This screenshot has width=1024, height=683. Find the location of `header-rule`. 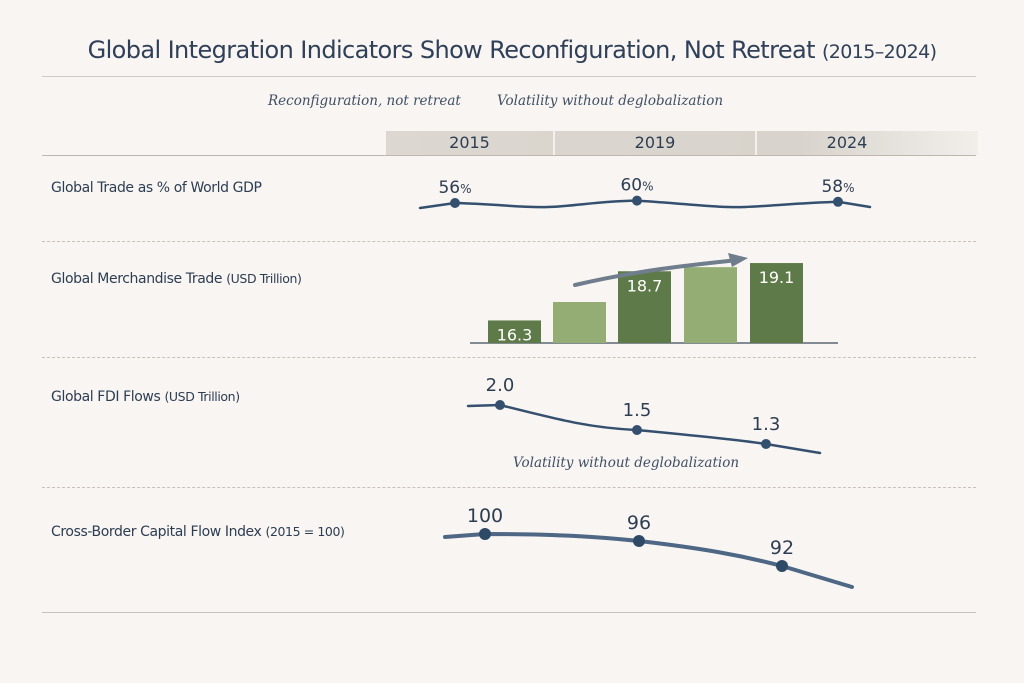

header-rule is located at coordinates (509, 155).